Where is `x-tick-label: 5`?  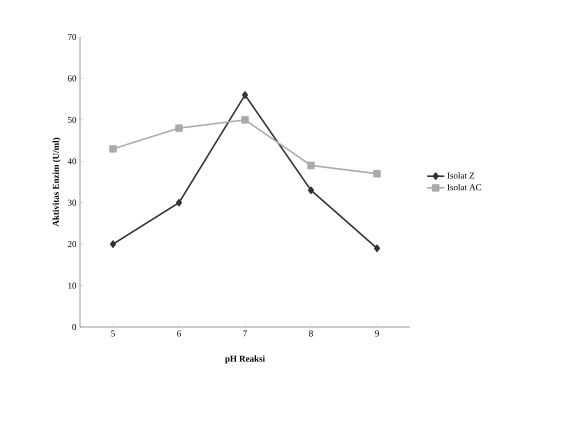
x-tick-label: 5 is located at coordinates (113, 333).